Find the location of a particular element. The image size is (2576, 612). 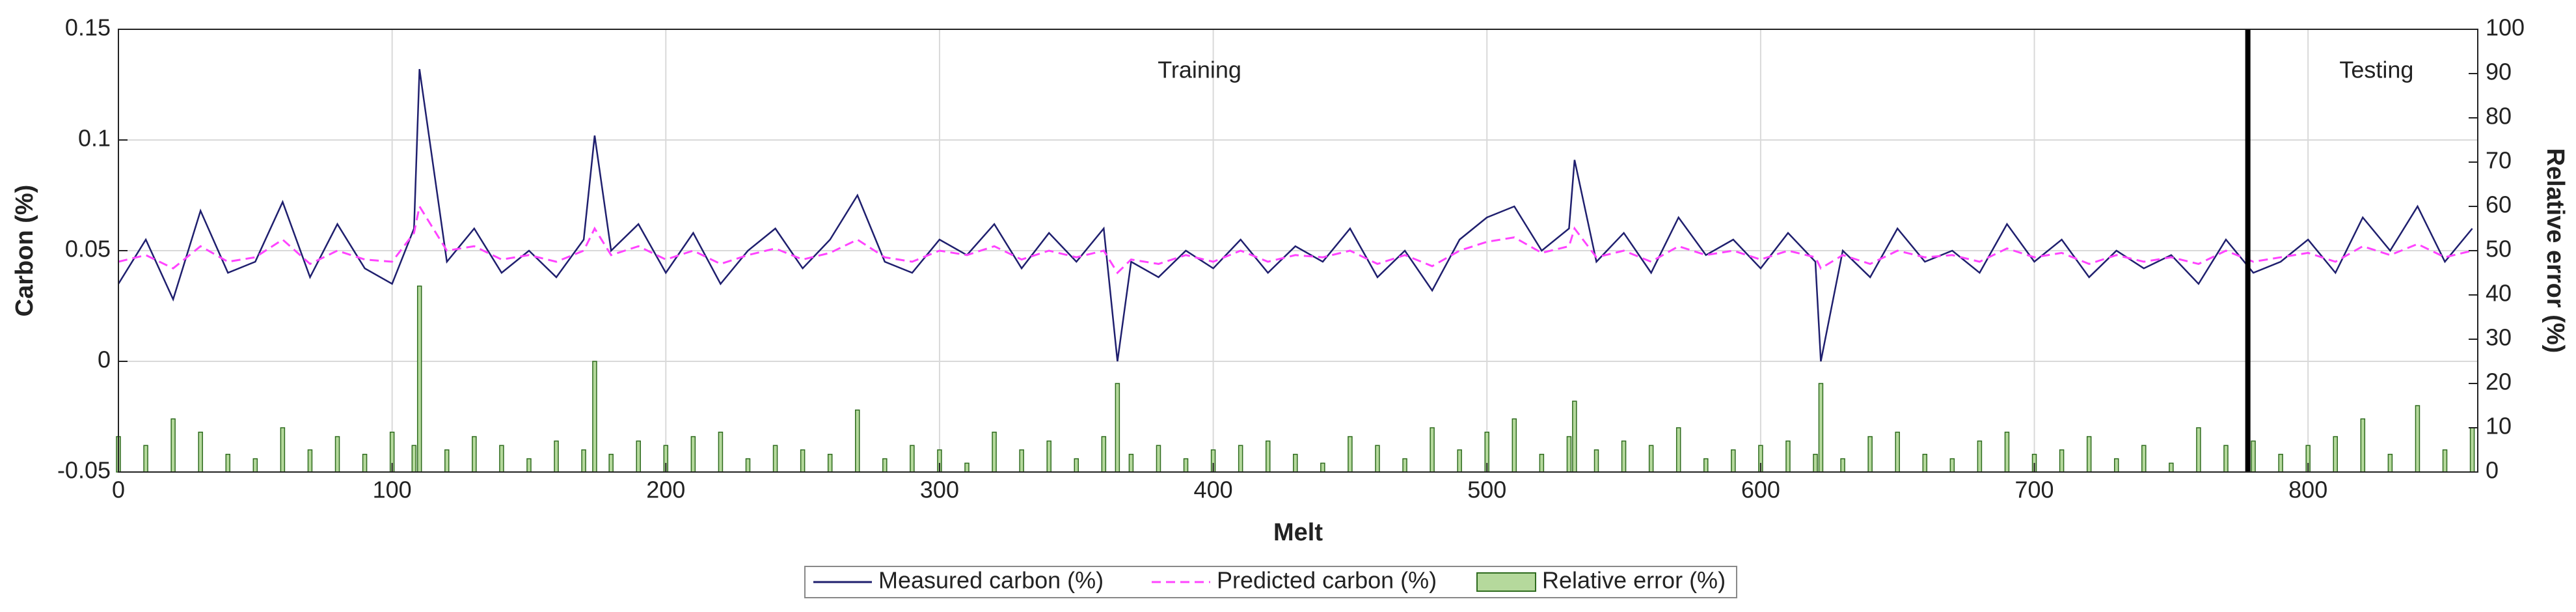

y2-tick-label: 50 is located at coordinates (2499, 249).